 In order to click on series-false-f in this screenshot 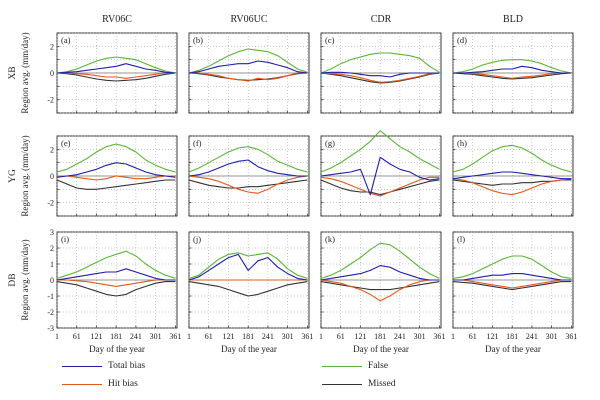, I will do `click(248, 159)`.